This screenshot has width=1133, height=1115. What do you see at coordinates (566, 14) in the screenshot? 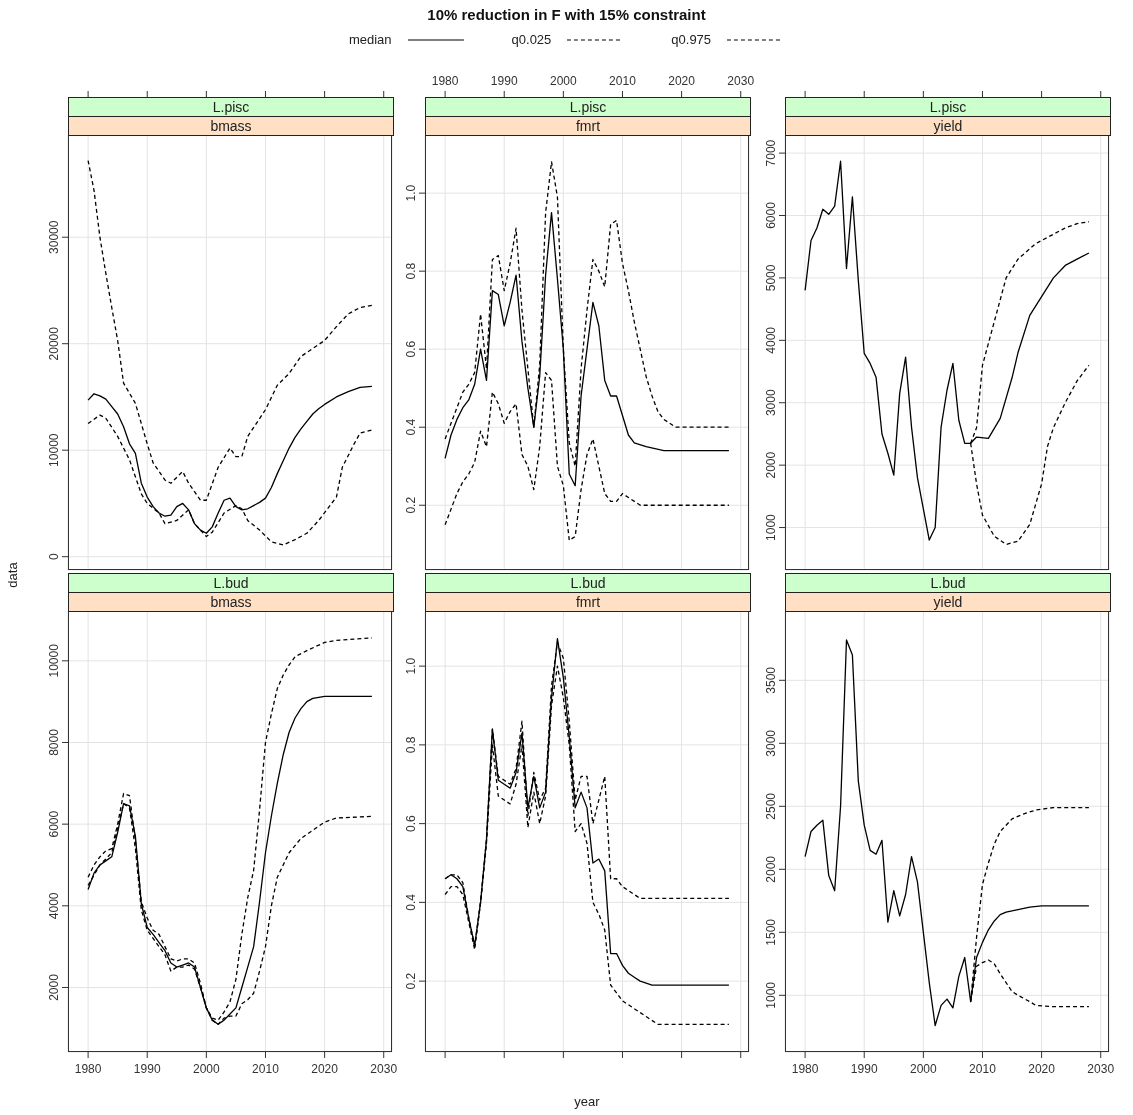
I see `text: 10% reduction in F with 15% constraint` at bounding box center [566, 14].